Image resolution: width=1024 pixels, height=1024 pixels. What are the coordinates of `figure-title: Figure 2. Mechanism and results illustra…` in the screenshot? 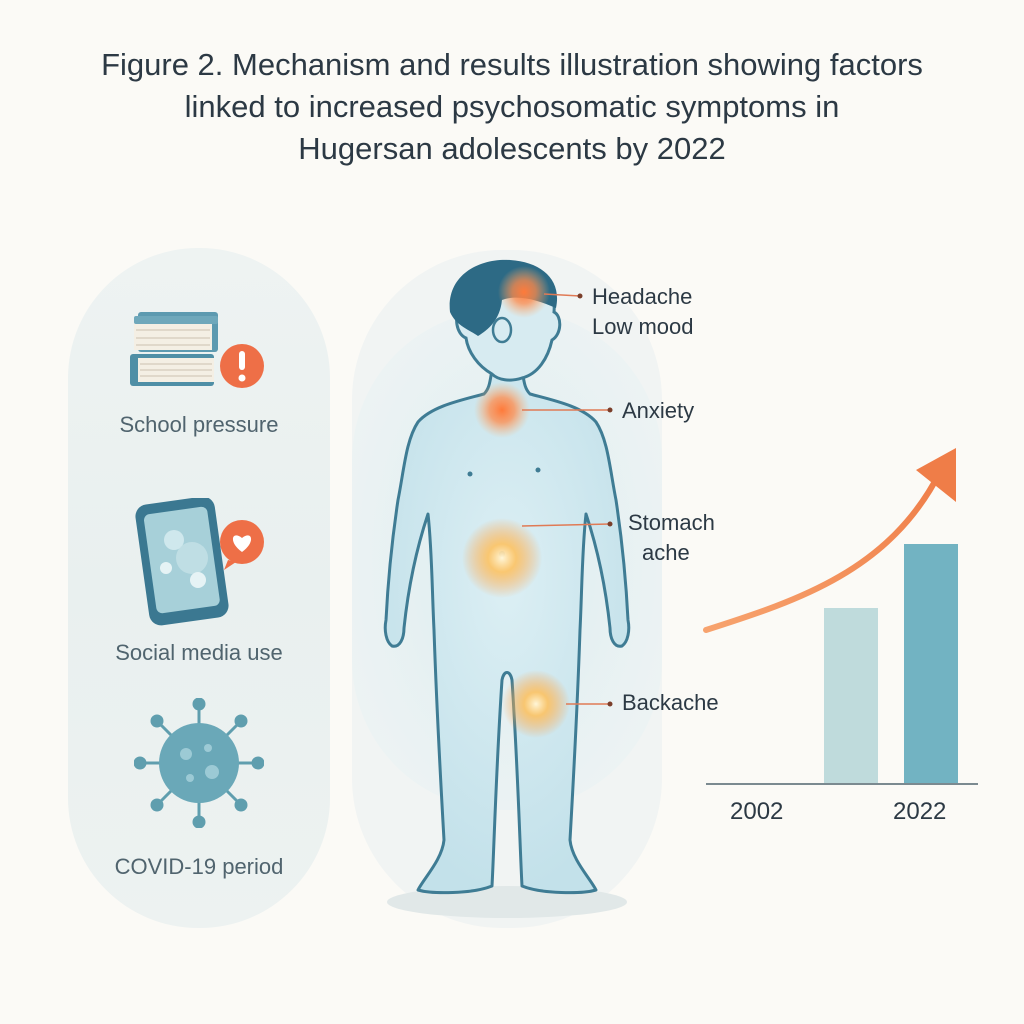 It's located at (512, 107).